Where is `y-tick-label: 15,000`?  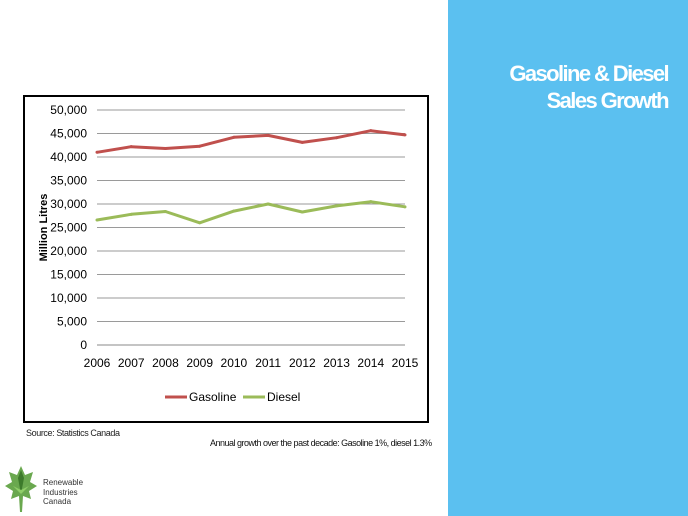
y-tick-label: 15,000 is located at coordinates (68, 275).